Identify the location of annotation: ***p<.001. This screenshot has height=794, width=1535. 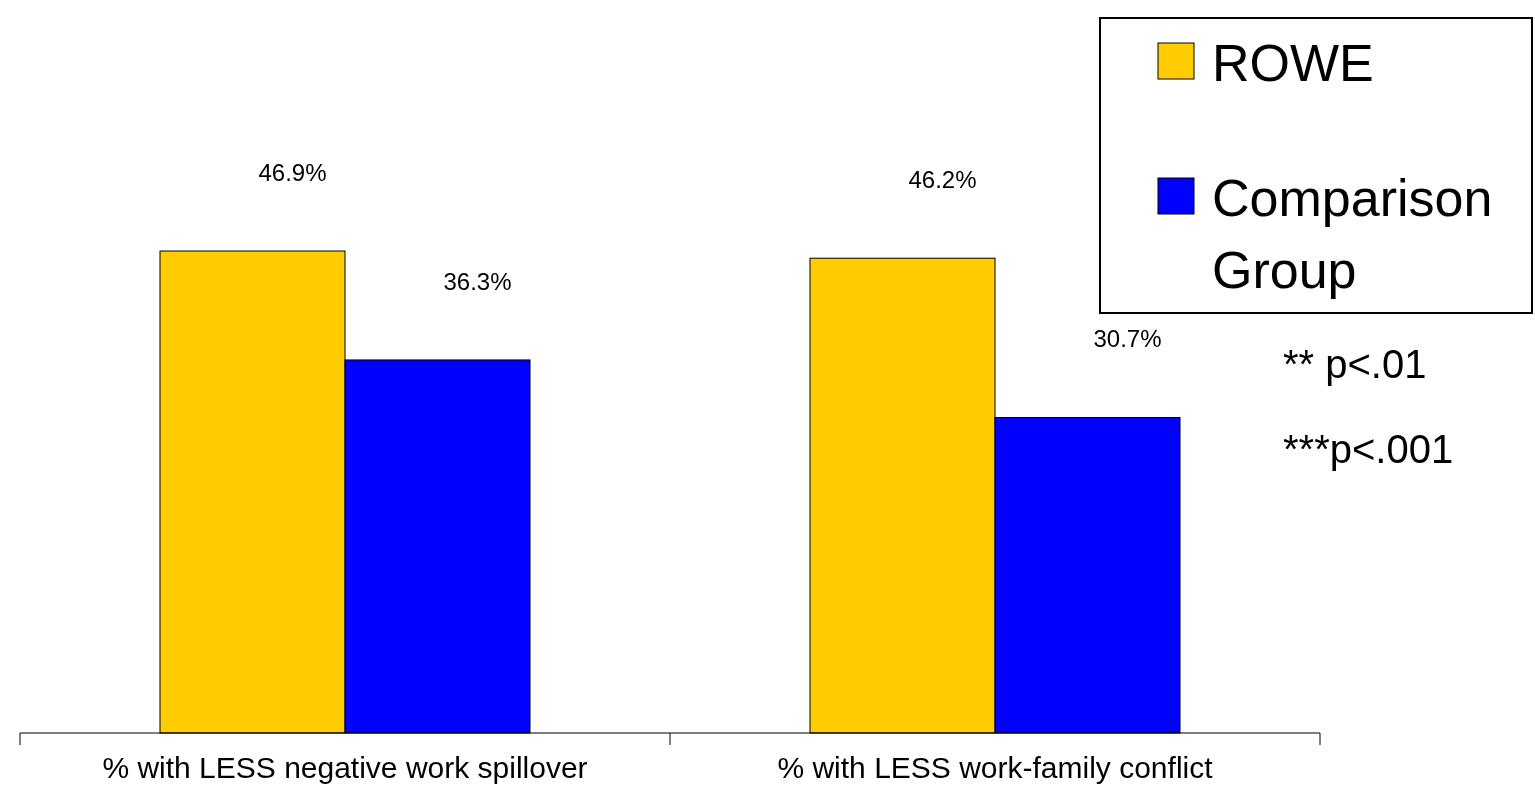
(1368, 449).